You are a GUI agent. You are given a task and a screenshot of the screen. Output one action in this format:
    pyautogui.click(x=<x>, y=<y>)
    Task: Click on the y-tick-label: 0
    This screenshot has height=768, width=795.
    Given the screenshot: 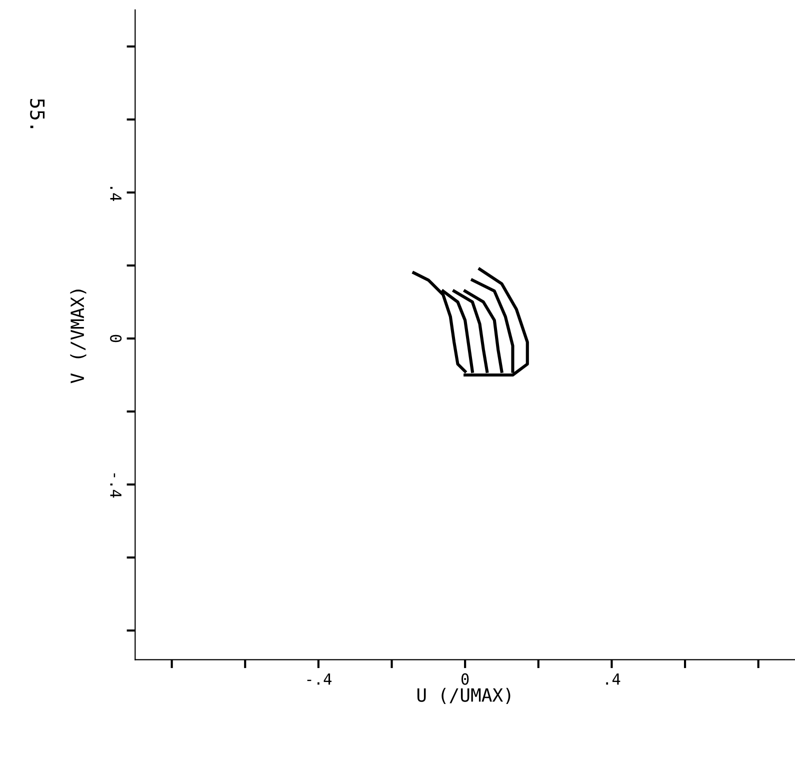 What is the action you would take?
    pyautogui.click(x=116, y=338)
    